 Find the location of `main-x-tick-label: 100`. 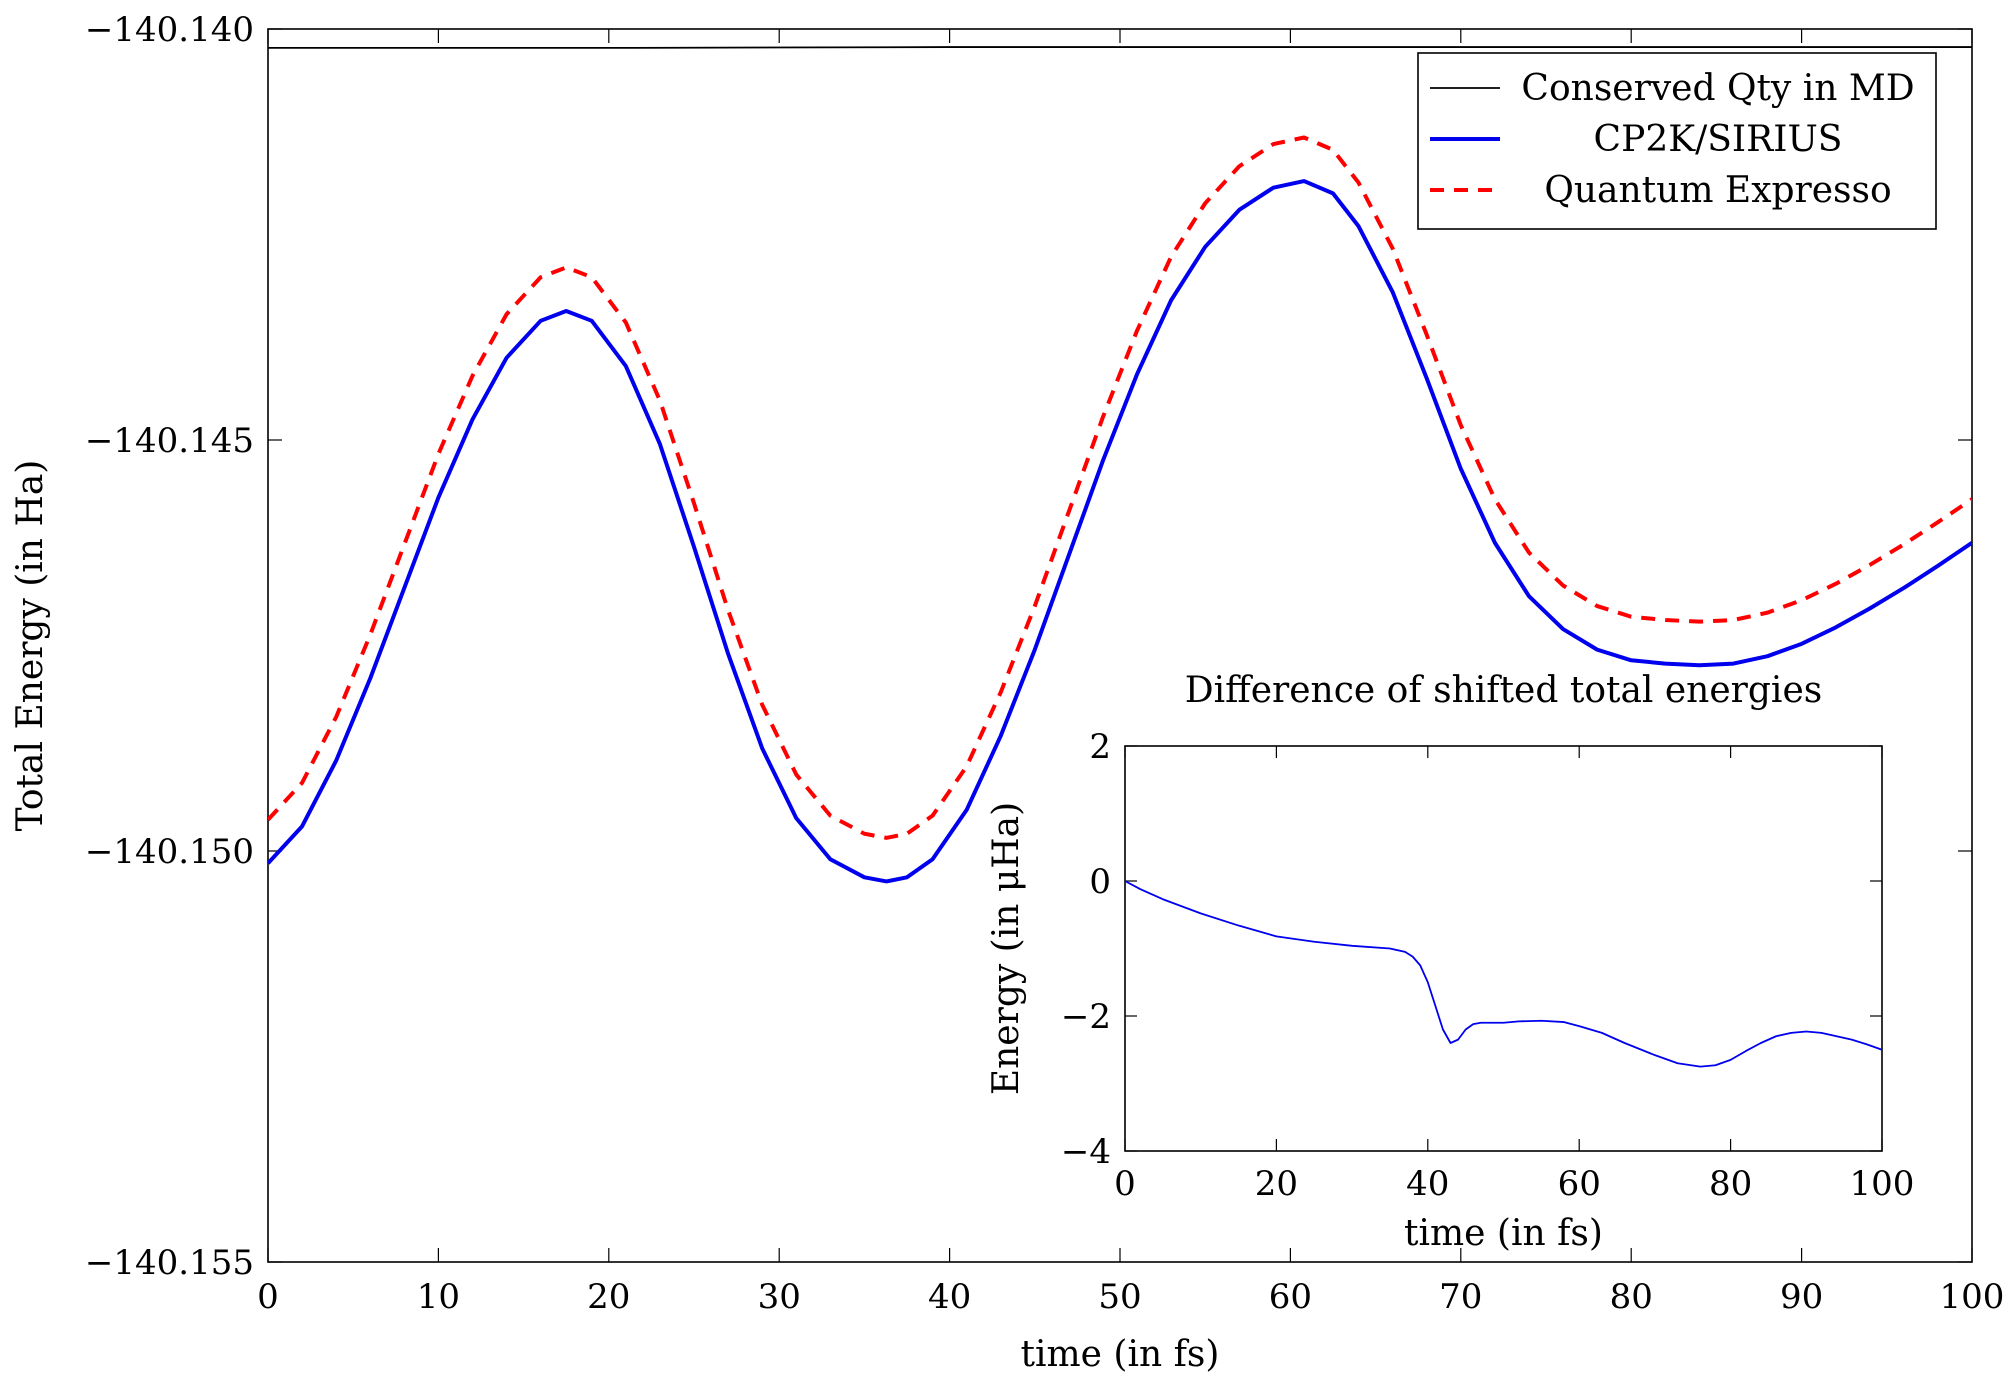

main-x-tick-label: 100 is located at coordinates (1972, 1297).